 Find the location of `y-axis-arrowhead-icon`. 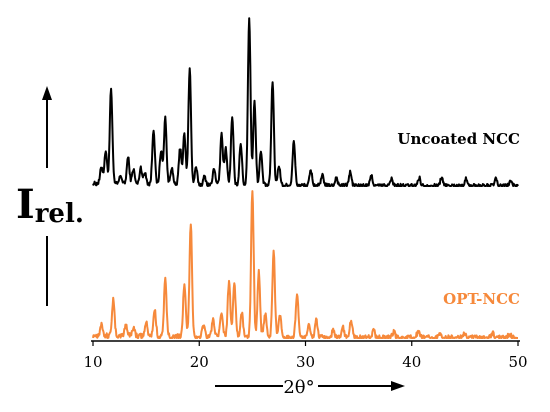

y-axis-arrowhead-icon is located at coordinates (47, 93).